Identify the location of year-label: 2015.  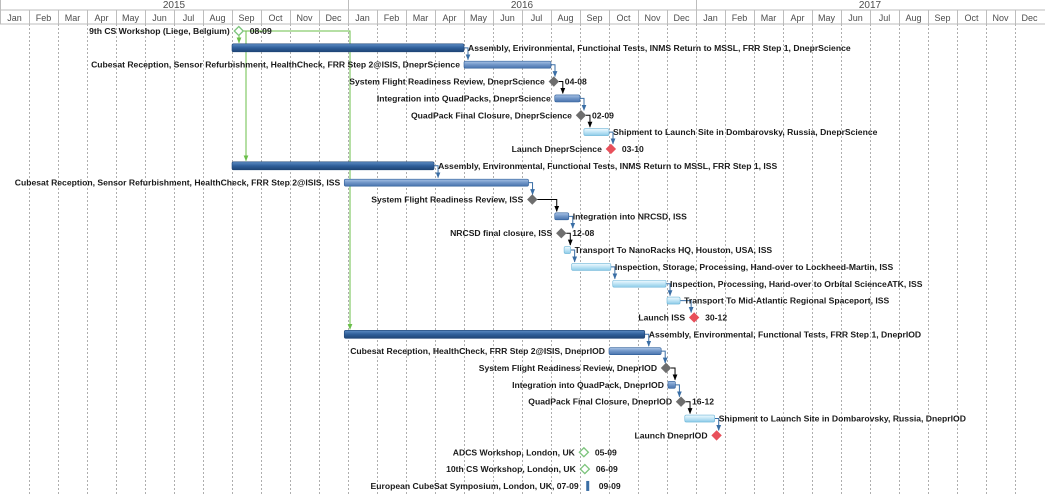
(174, 5).